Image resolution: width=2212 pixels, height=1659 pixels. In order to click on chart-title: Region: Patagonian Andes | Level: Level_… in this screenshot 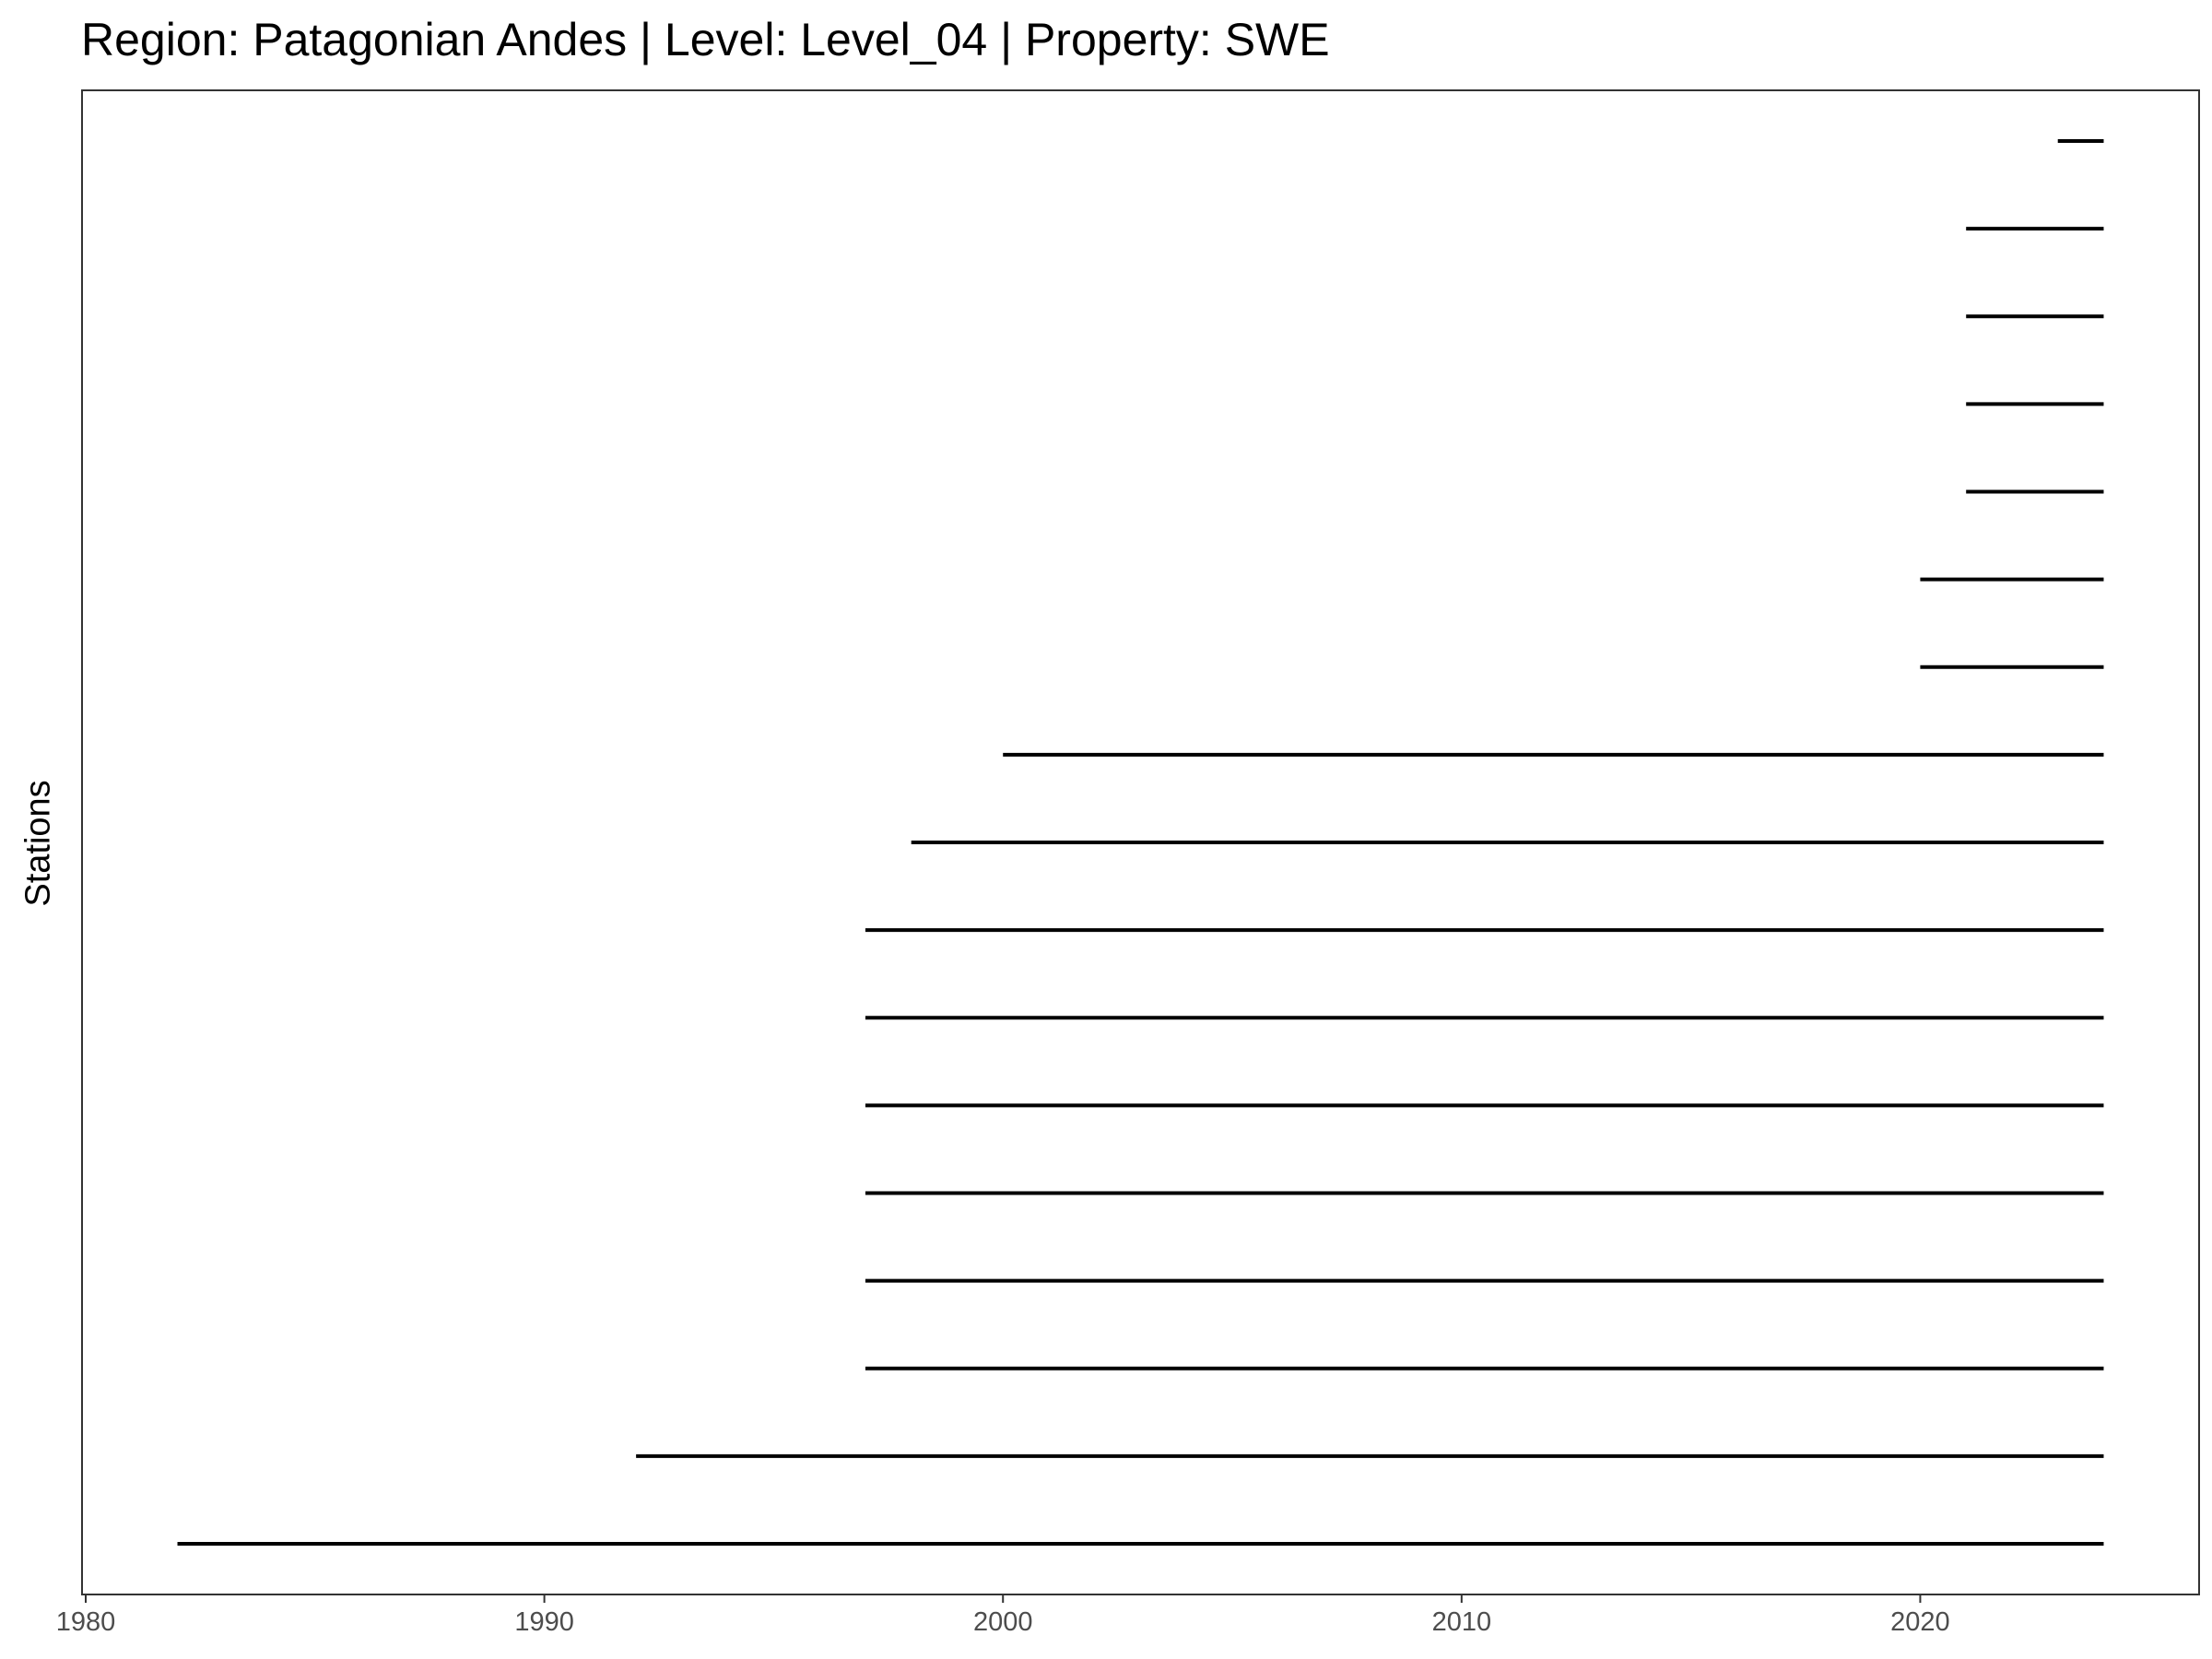, I will do `click(705, 39)`.